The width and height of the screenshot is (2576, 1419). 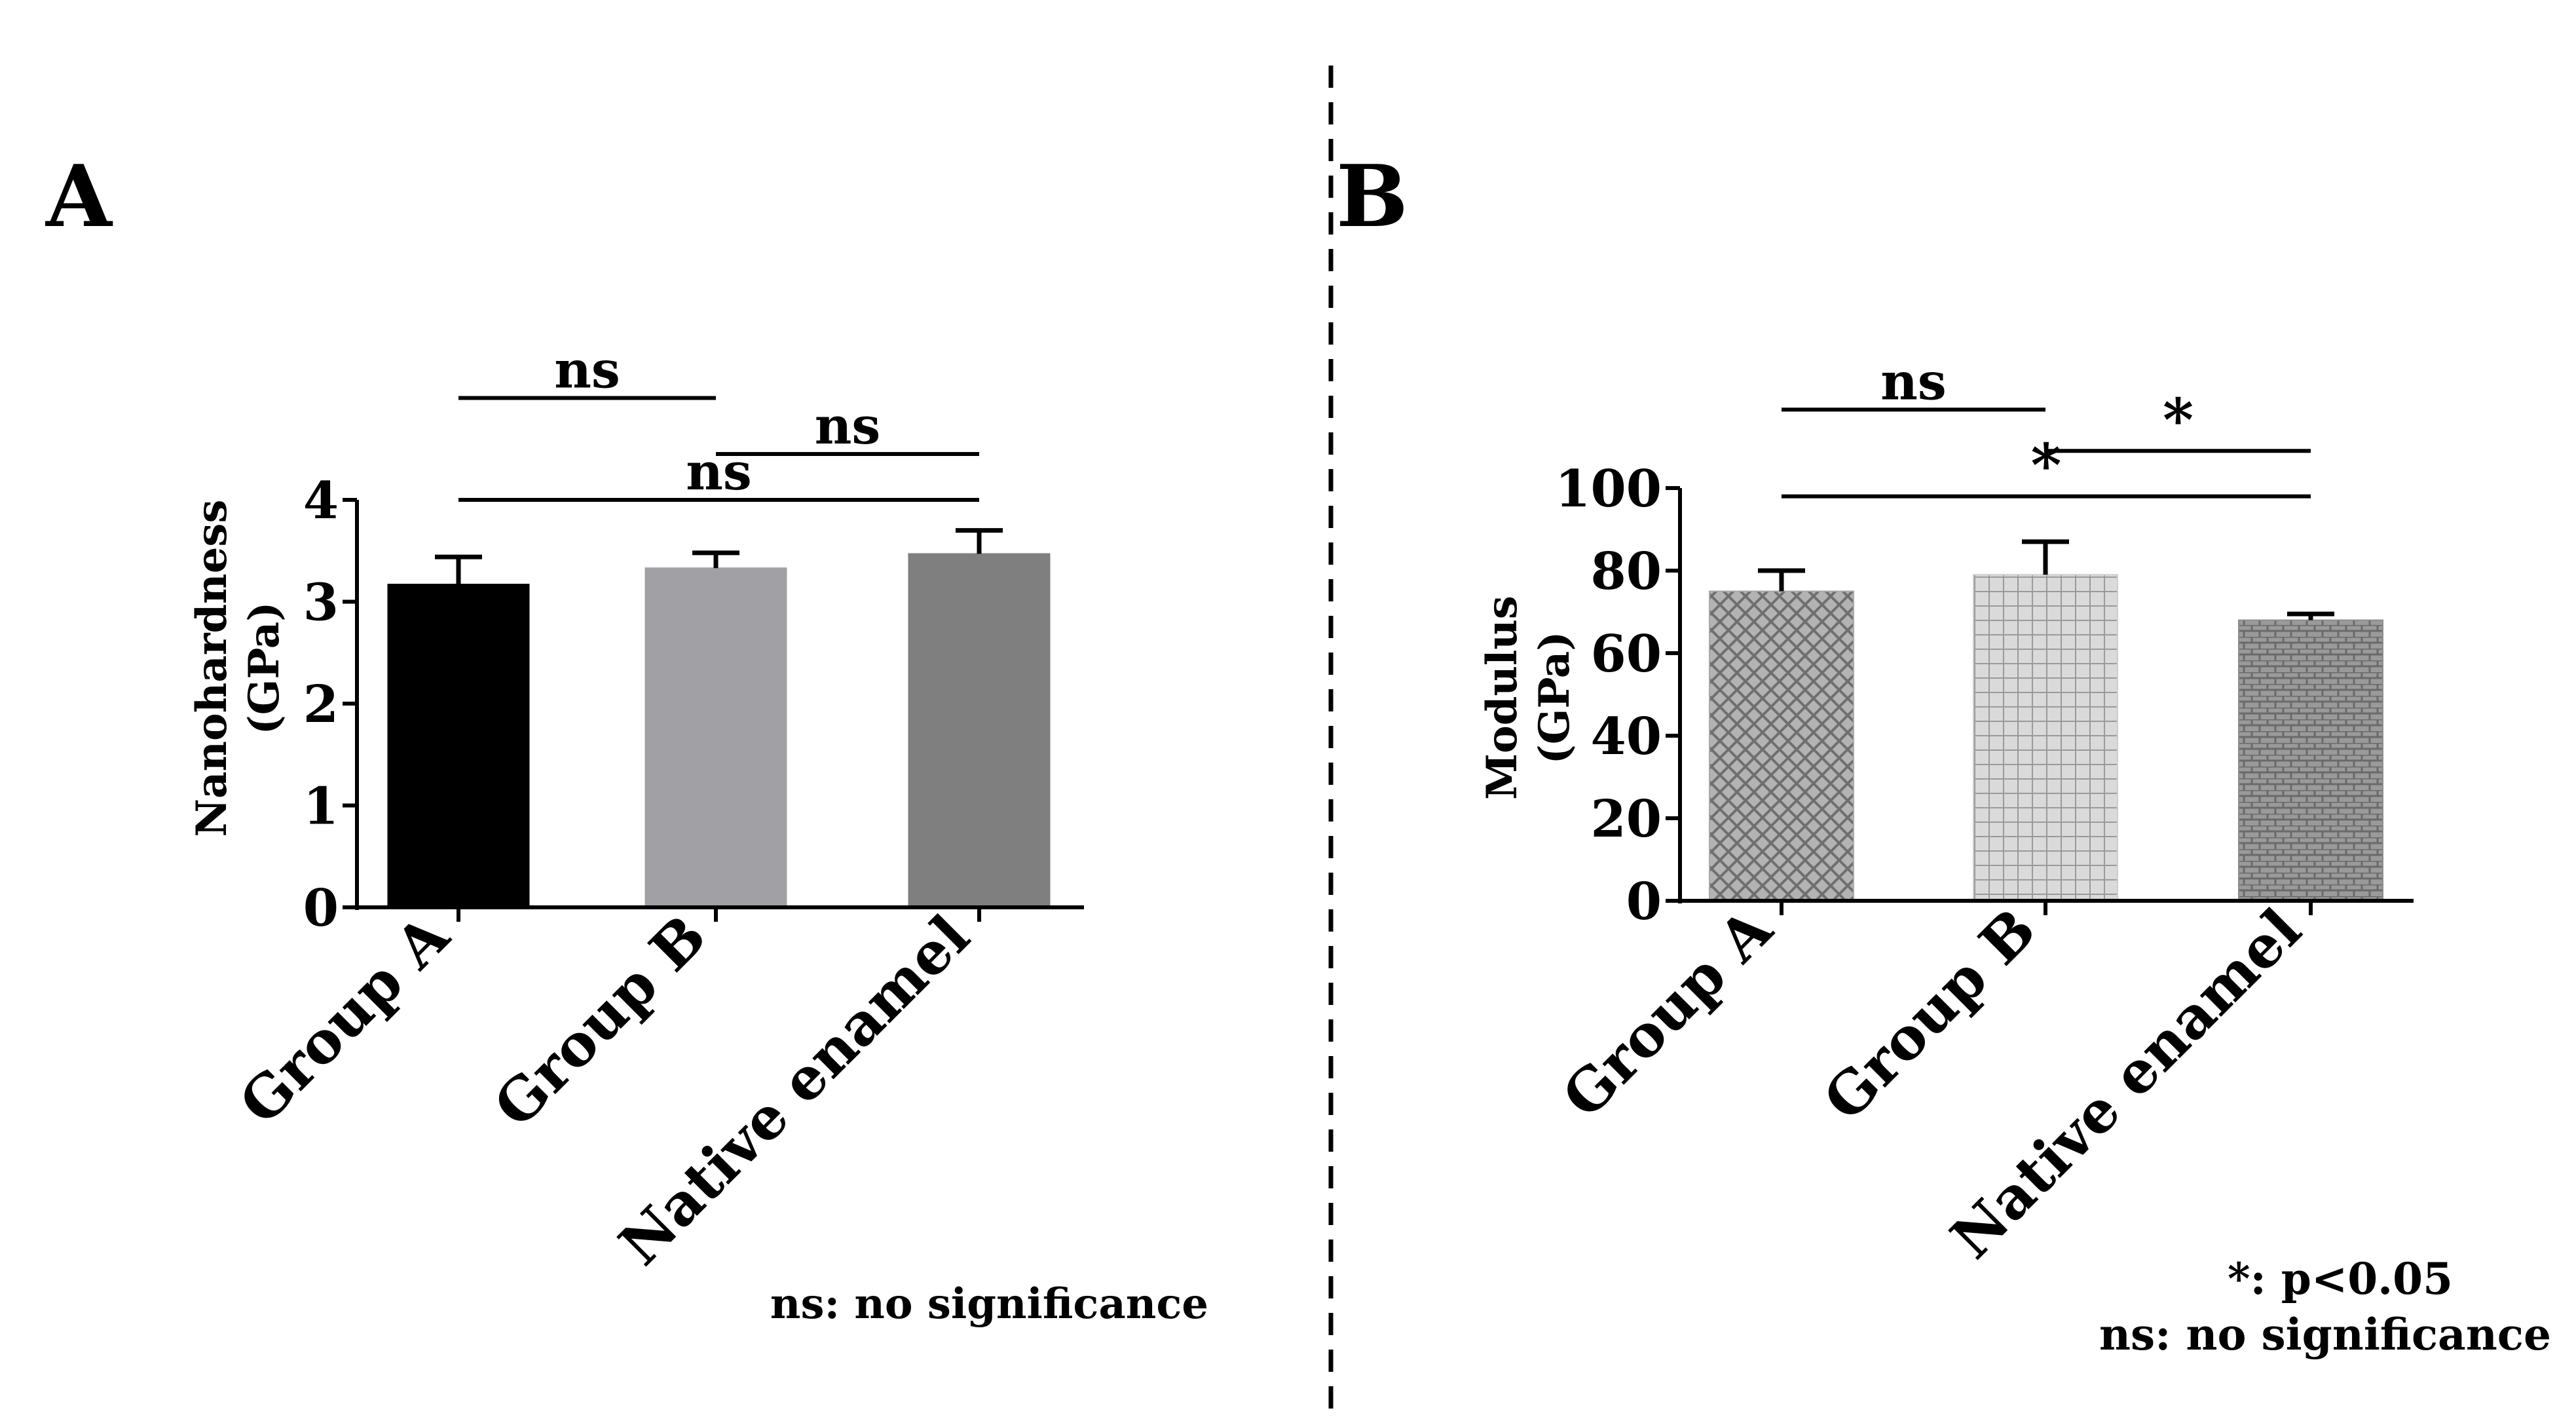 What do you see at coordinates (1372, 196) in the screenshot?
I see `panel-b-label: B` at bounding box center [1372, 196].